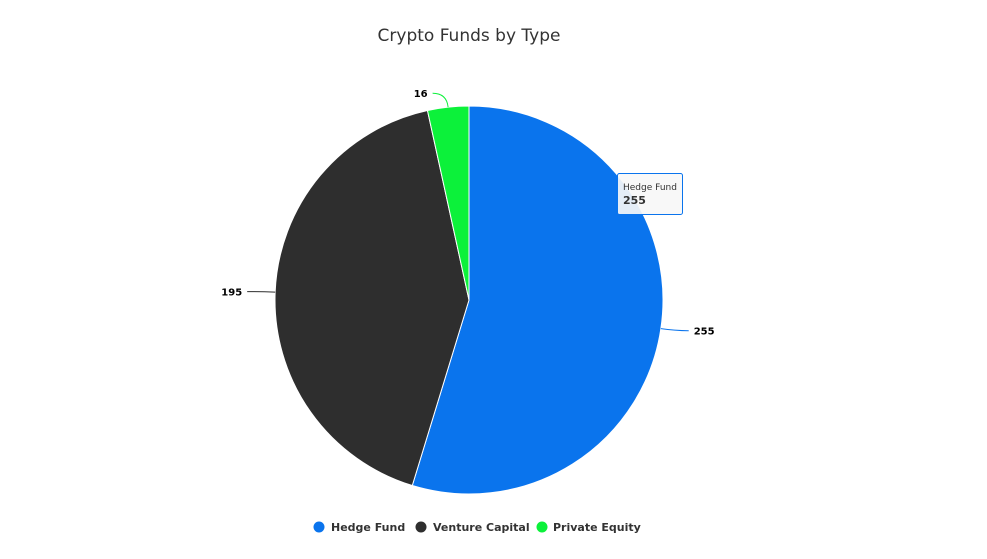 The width and height of the screenshot is (987, 559). I want to click on legend-item-venture-capital: Venture Capital, so click(472, 527).